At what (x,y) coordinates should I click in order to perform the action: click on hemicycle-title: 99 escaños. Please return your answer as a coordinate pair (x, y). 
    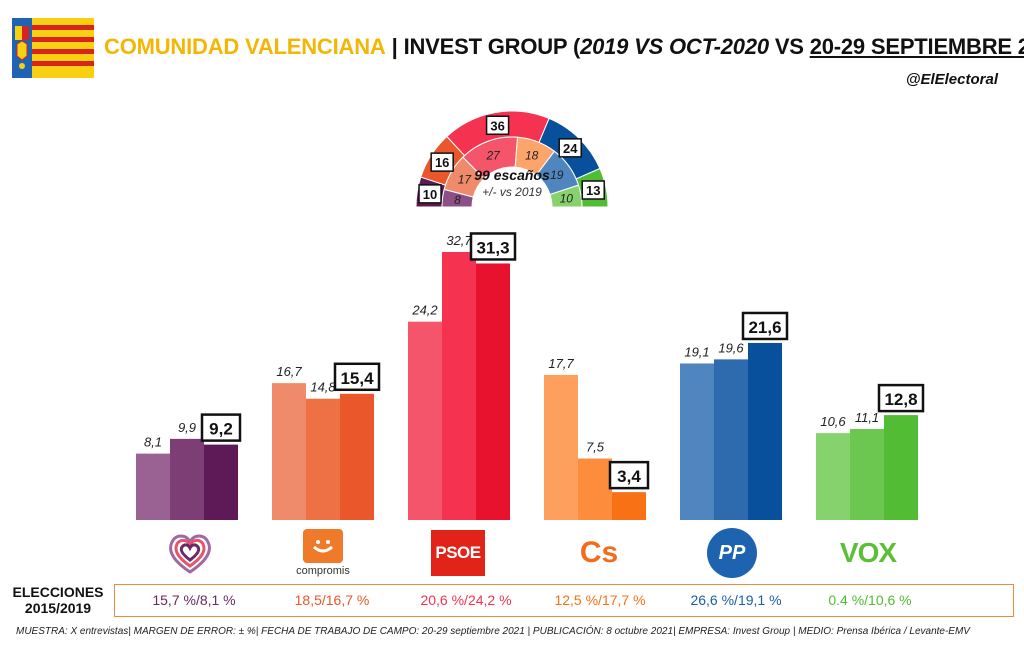
    Looking at the image, I should click on (512, 175).